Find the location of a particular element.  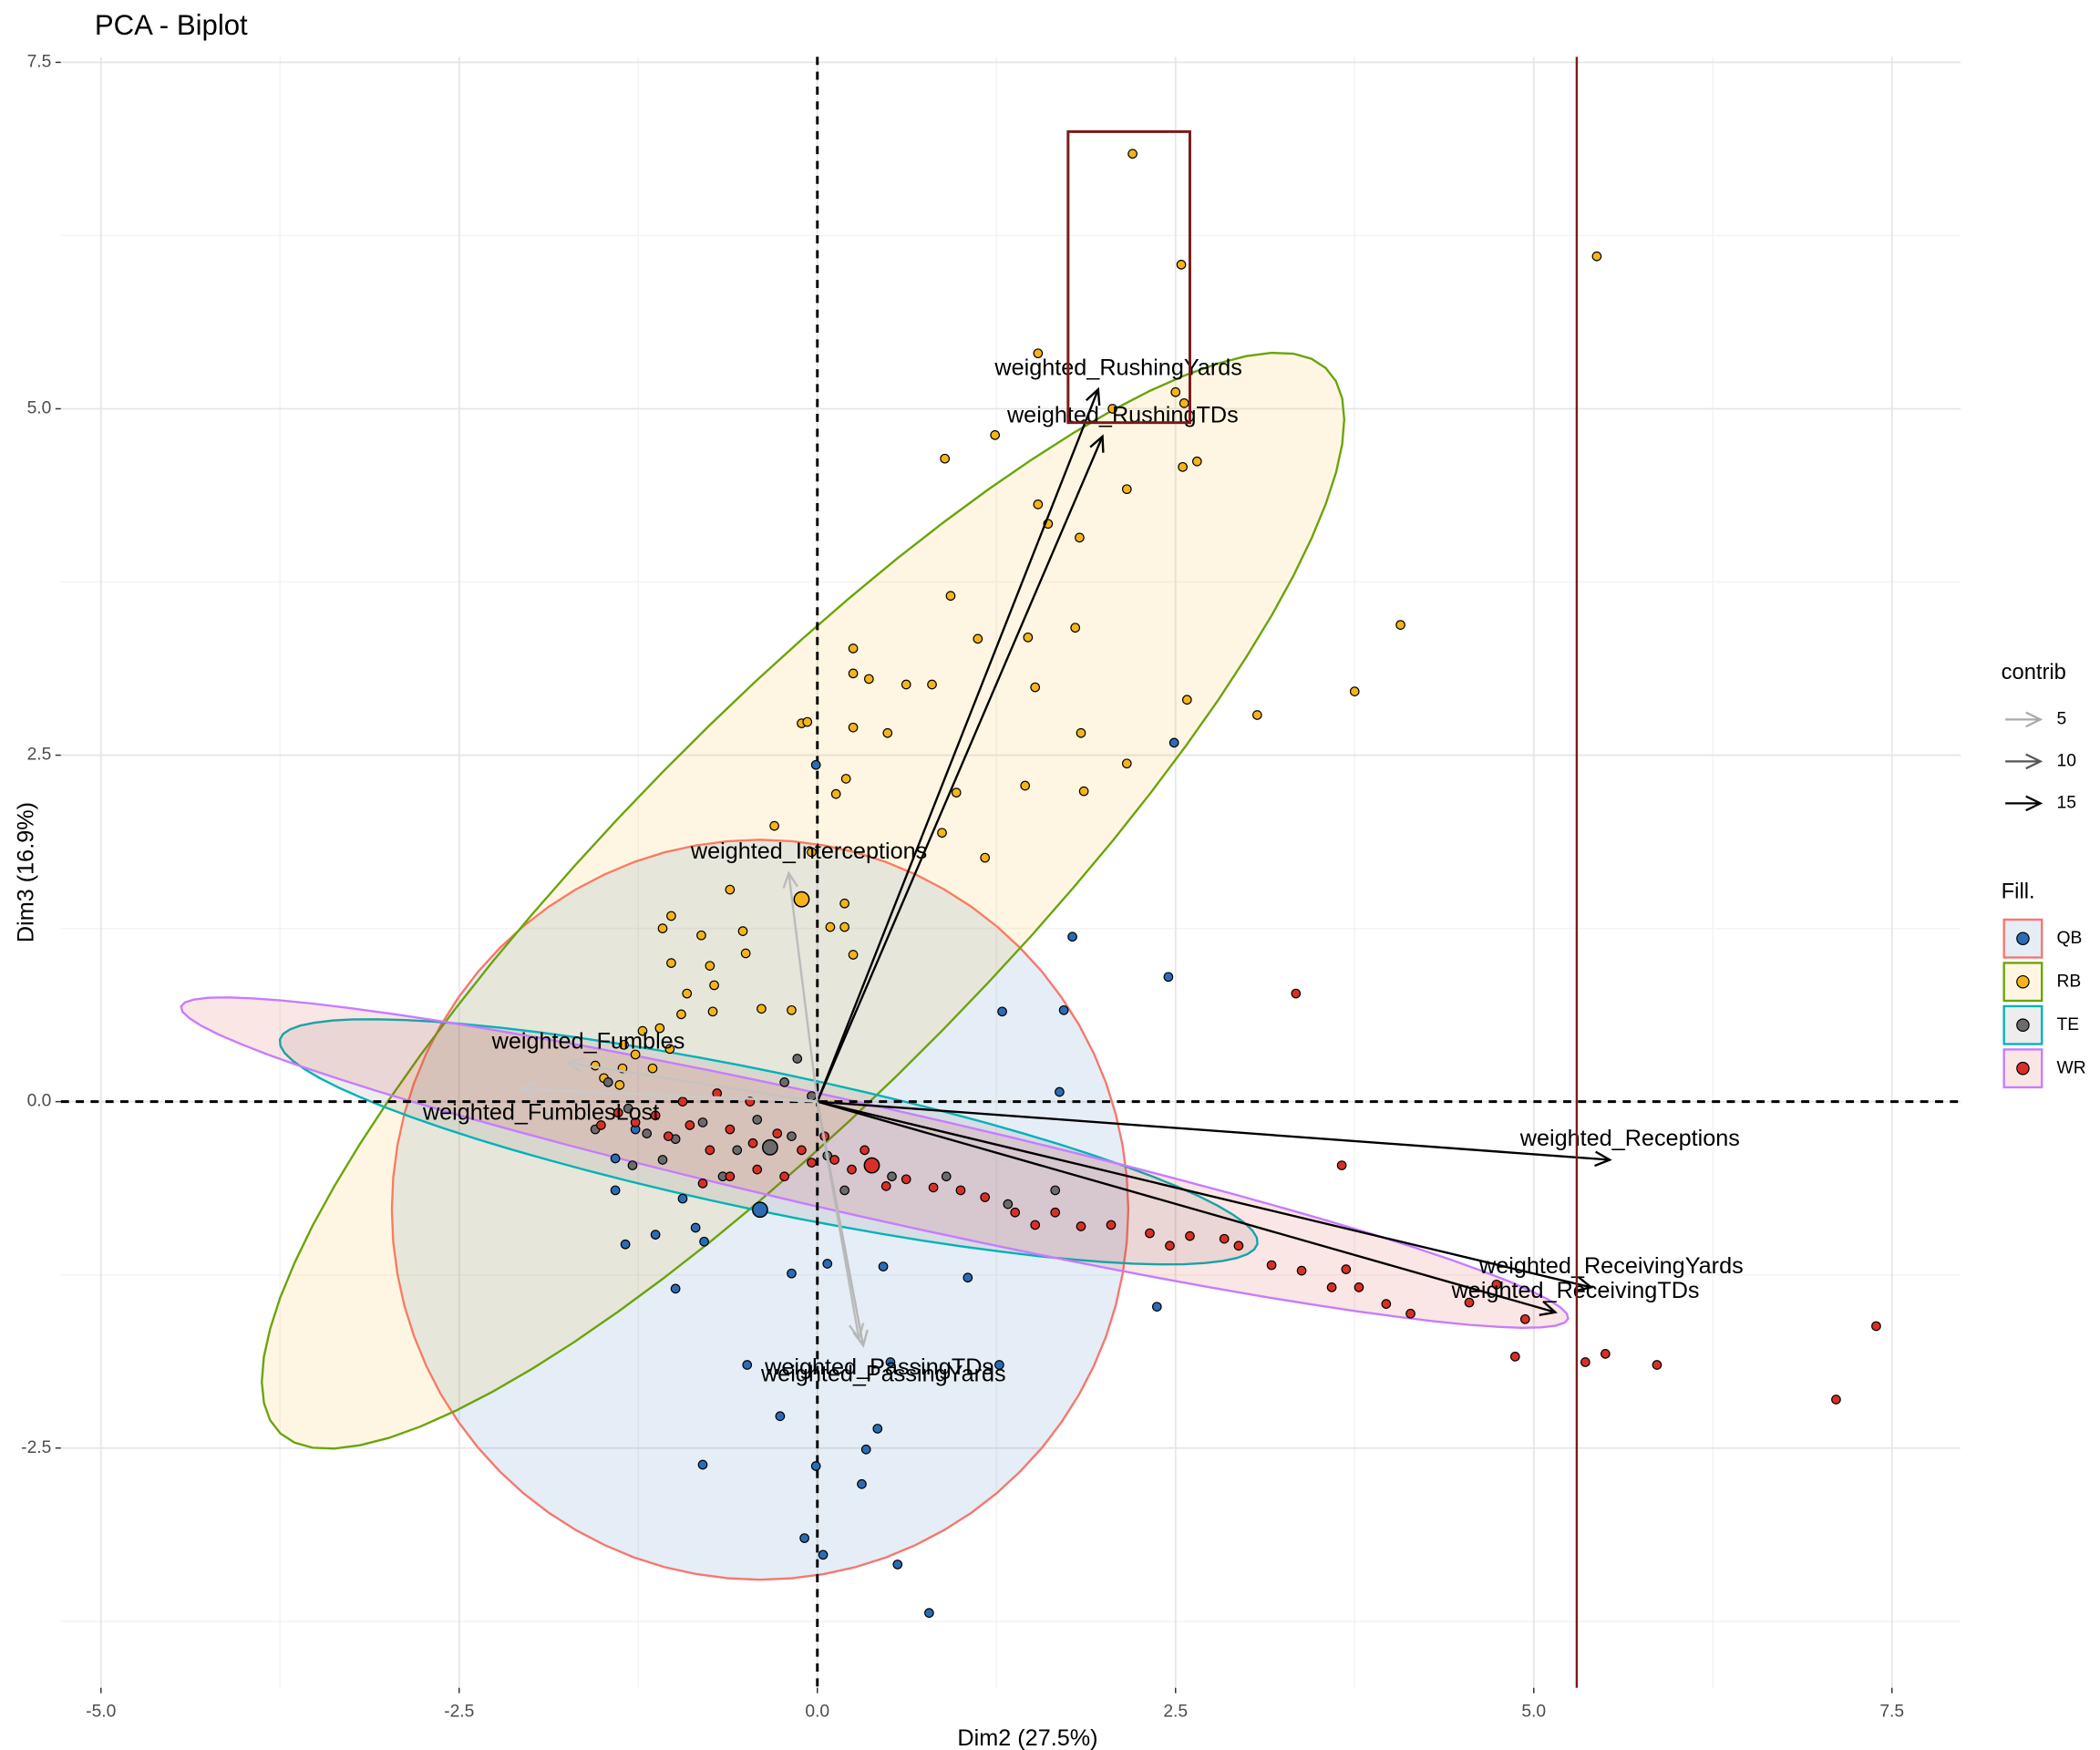

group-centroid is located at coordinates (801, 899).